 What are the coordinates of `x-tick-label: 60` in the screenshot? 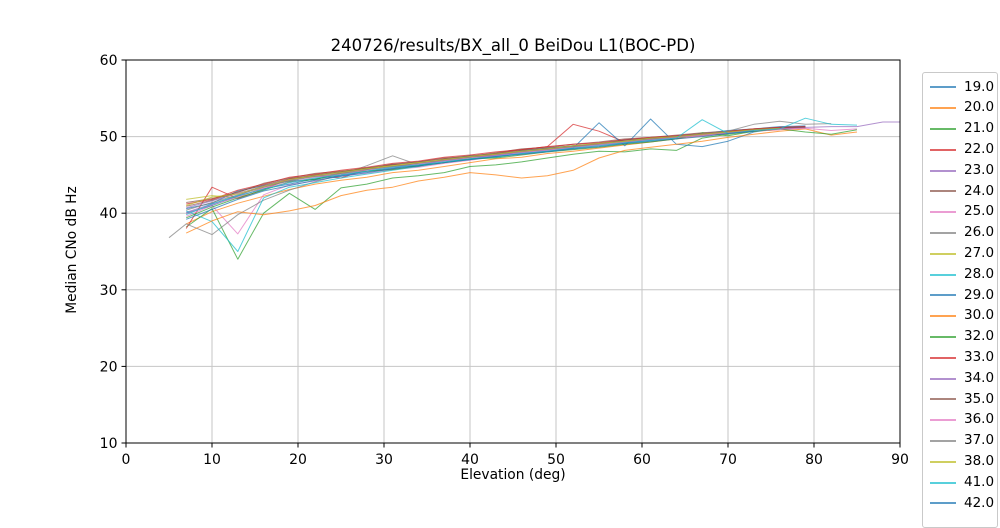 It's located at (642, 460).